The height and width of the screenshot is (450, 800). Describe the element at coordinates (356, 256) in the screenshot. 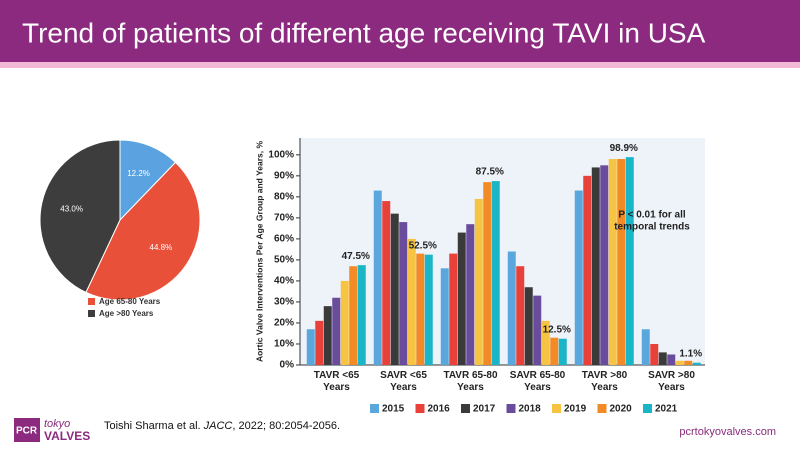

I see `value-label: 47.5%` at that location.